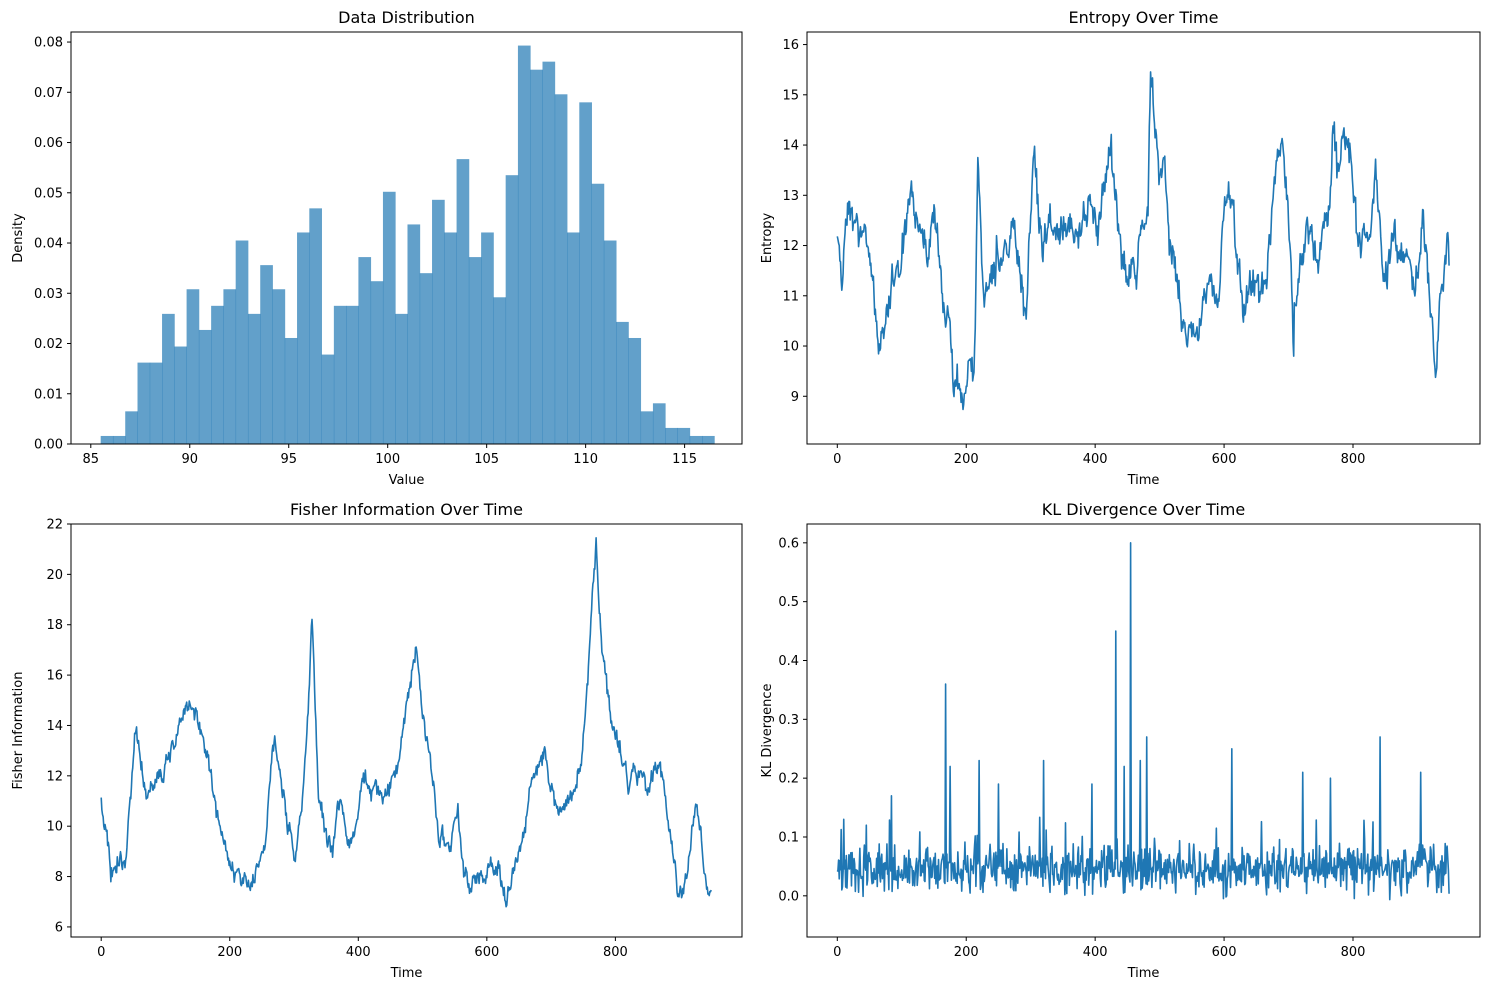 This screenshot has height=990, width=1489. What do you see at coordinates (788, 779) in the screenshot?
I see `y-tick-label: 0.2` at bounding box center [788, 779].